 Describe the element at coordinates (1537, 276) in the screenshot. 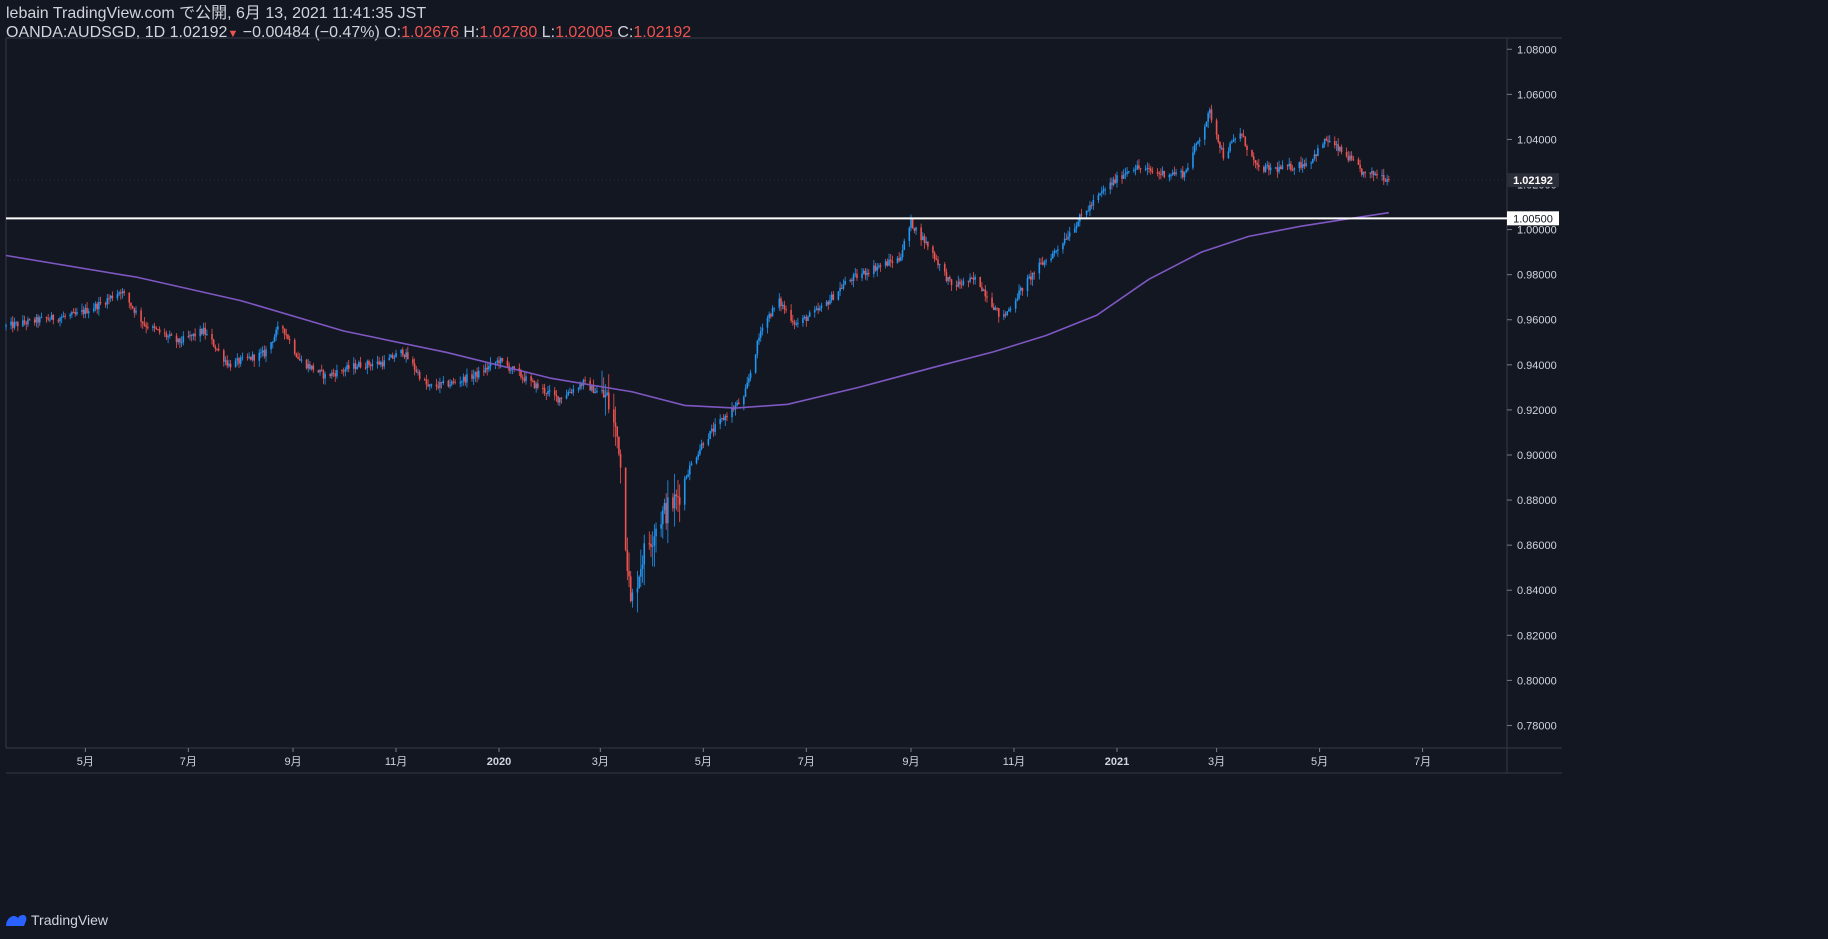

I see `price-tick-label: 0.98000` at that location.